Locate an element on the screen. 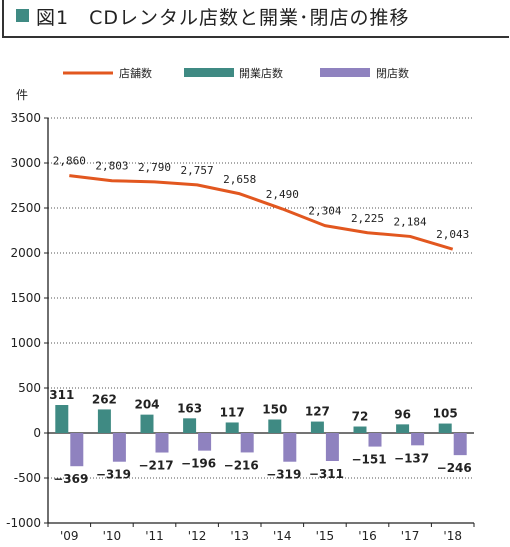  bar-closed-label: −369 is located at coordinates (70, 479).